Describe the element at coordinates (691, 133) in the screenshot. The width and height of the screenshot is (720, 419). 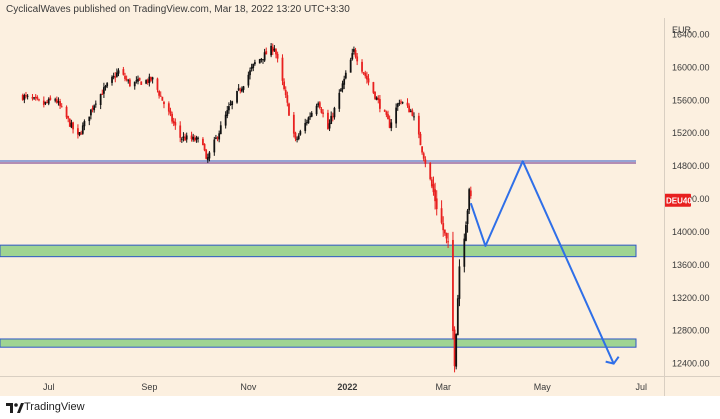
I see `price-tick-label: 15200.00` at that location.